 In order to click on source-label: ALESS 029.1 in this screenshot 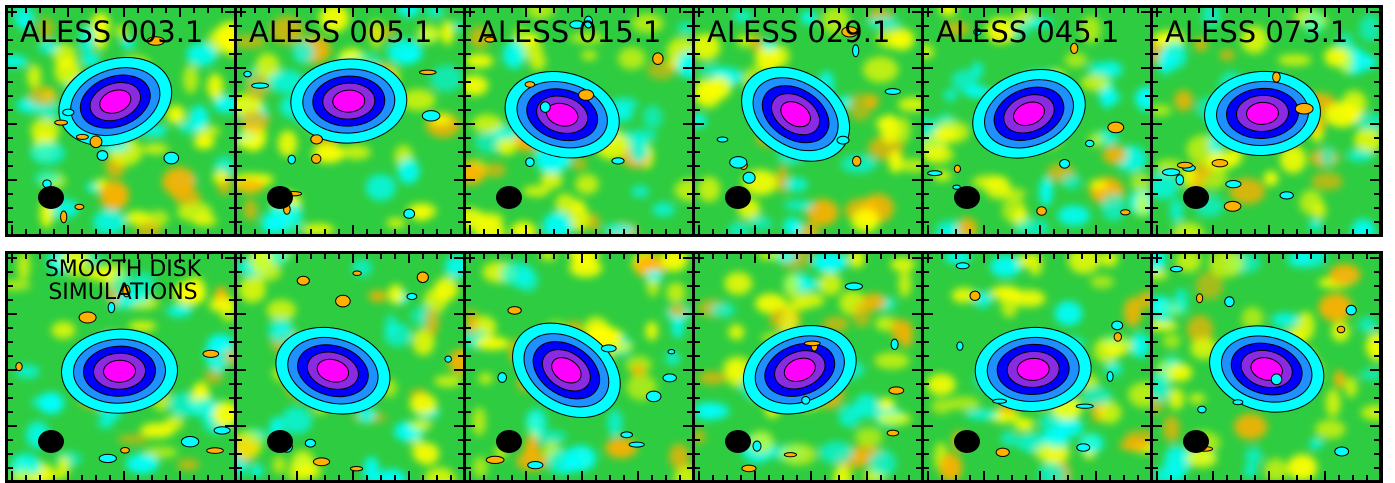, I will do `click(799, 32)`.